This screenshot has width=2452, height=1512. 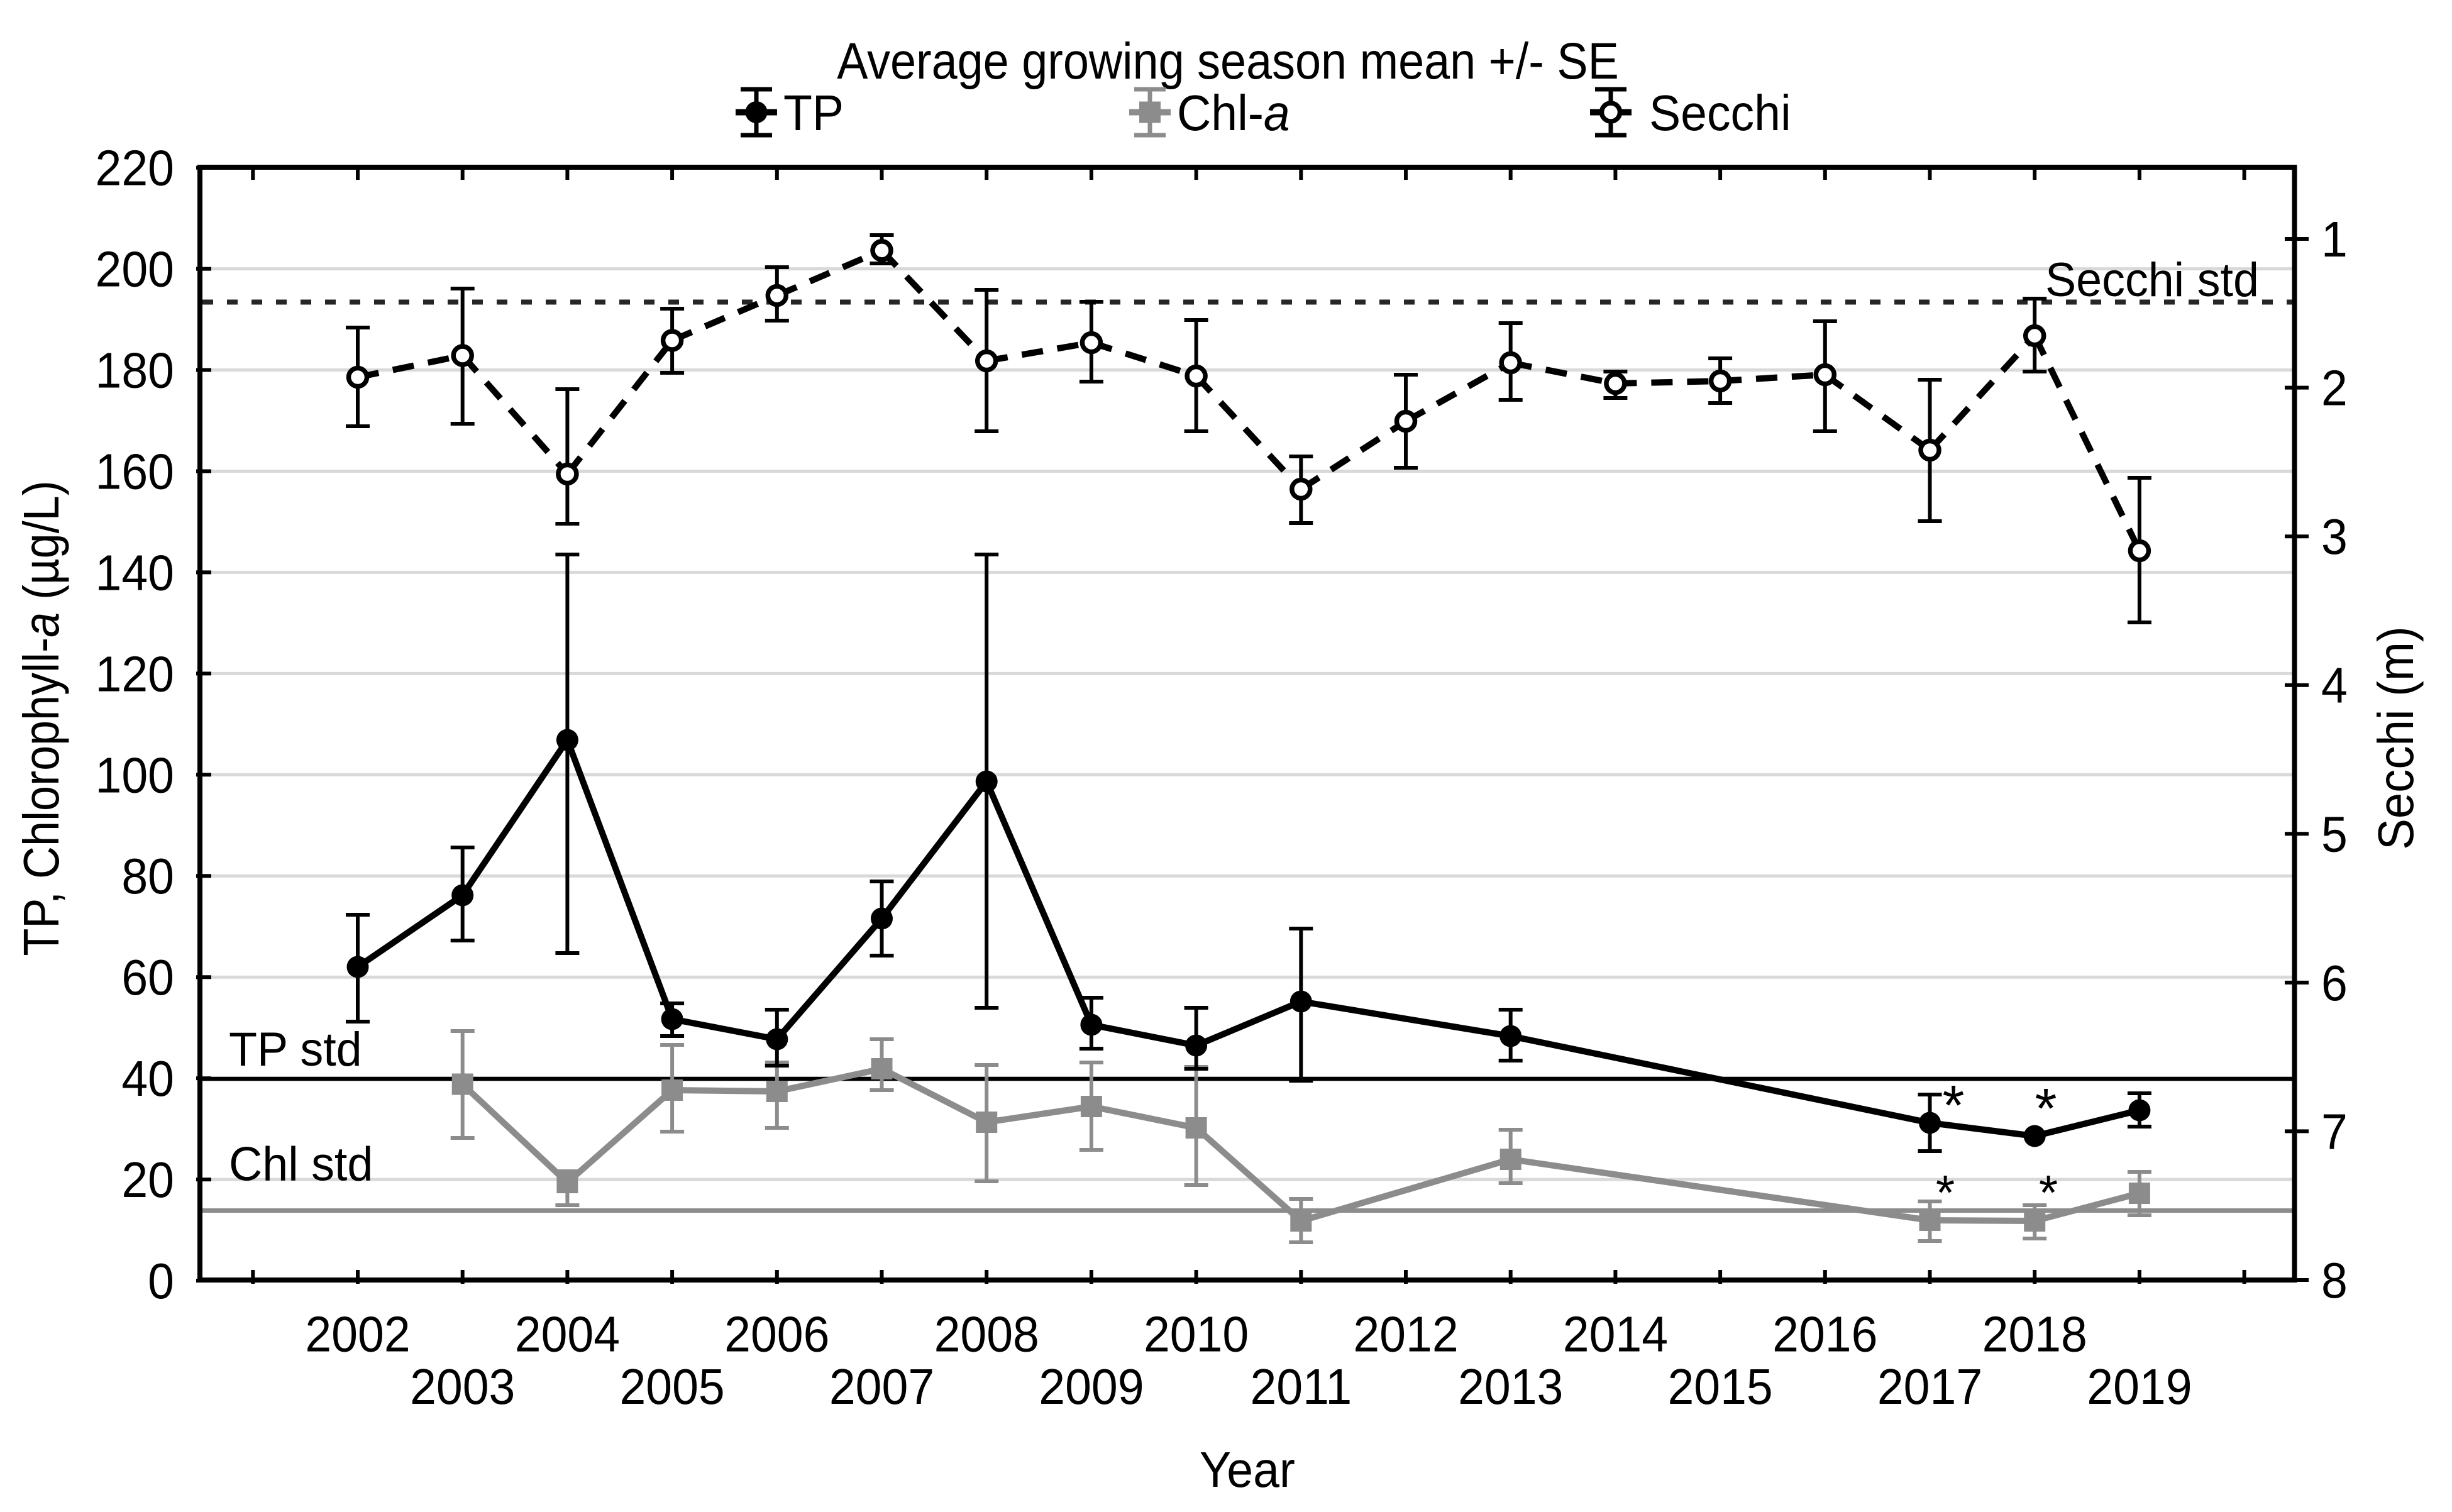 What do you see at coordinates (2152, 279) in the screenshot?
I see `svg-text: Secchi std` at bounding box center [2152, 279].